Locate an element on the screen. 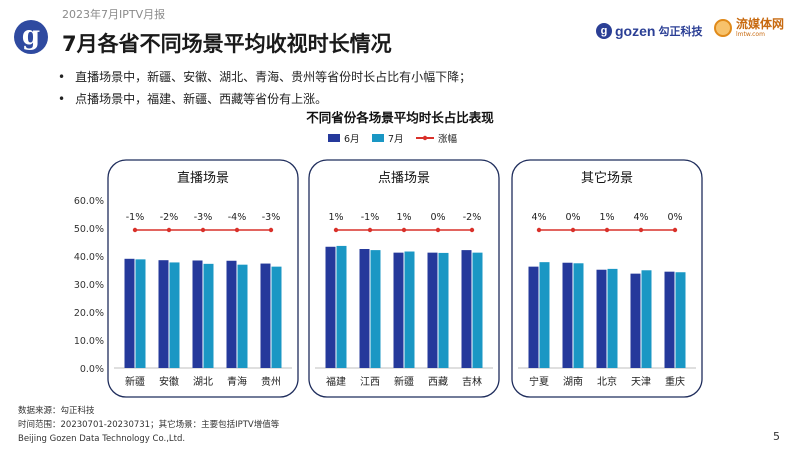 Image resolution: width=800 pixels, height=450 pixels. y-tick-label: 30.0% is located at coordinates (89, 285).